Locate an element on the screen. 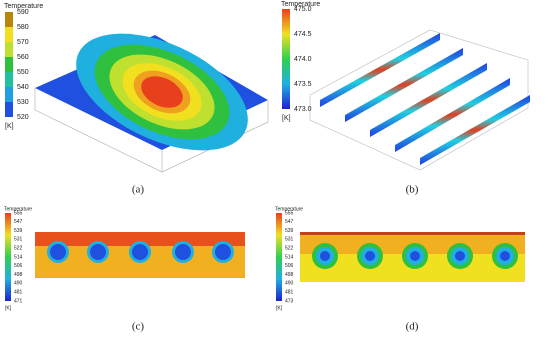 The width and height of the screenshot is (550, 338). legend-tick-label: 520 is located at coordinates (23, 117).